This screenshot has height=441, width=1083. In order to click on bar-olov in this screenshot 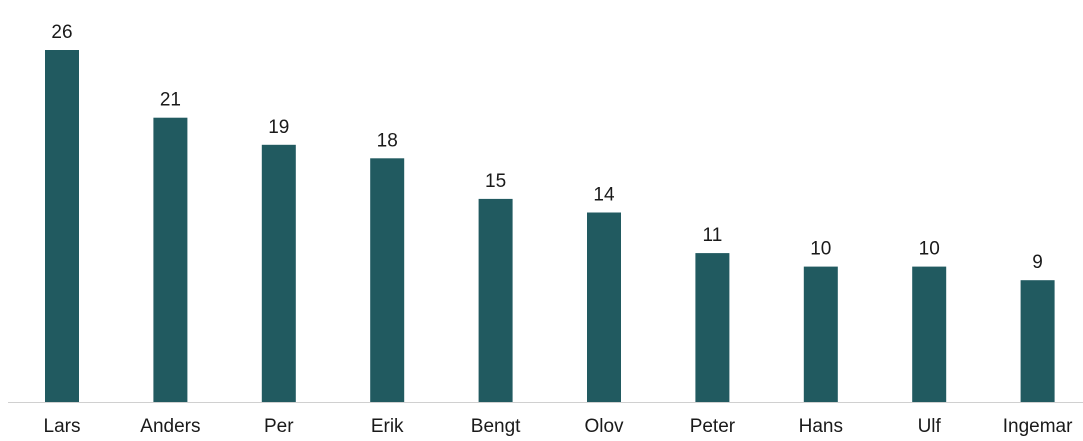, I will do `click(604, 307)`.